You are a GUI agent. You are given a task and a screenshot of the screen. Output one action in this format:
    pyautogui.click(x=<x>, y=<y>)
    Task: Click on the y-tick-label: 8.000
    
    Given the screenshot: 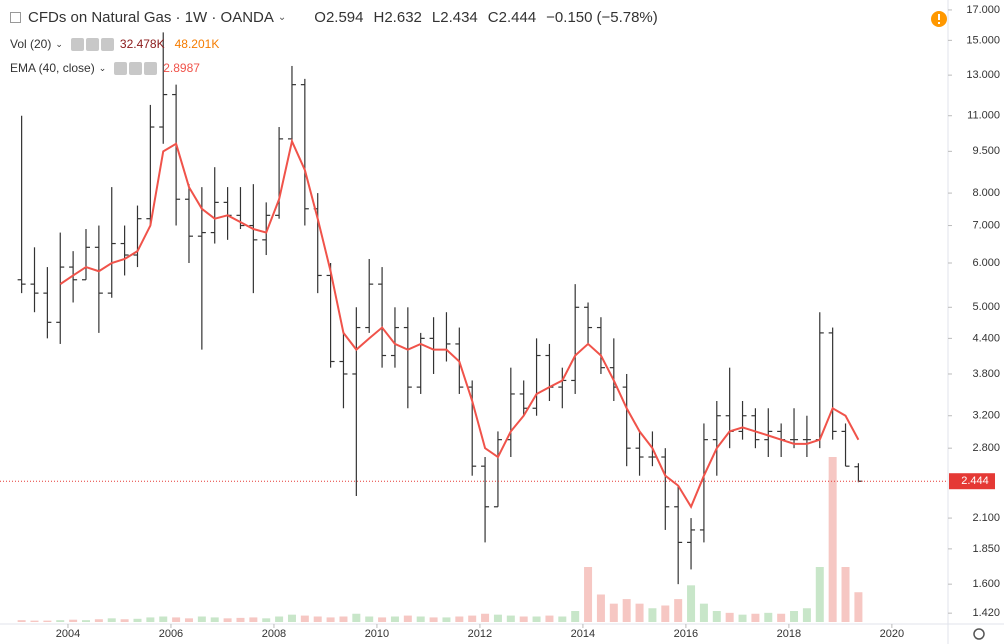 What is the action you would take?
    pyautogui.click(x=986, y=193)
    